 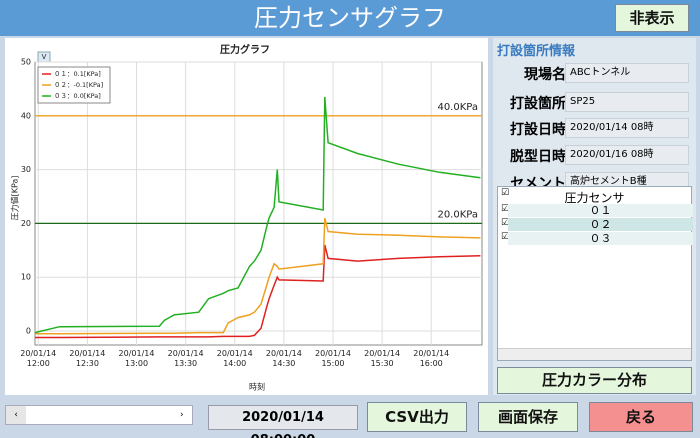 I want to click on save-button: 画面保存, so click(x=528, y=417).